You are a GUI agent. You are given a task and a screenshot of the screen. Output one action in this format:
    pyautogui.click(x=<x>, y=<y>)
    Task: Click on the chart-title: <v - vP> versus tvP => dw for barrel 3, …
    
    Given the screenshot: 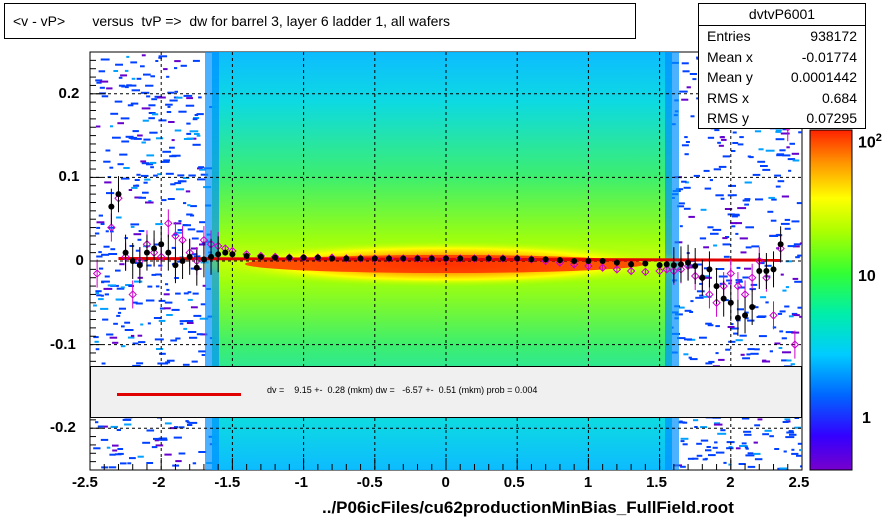 What is the action you would take?
    pyautogui.click(x=320, y=21)
    